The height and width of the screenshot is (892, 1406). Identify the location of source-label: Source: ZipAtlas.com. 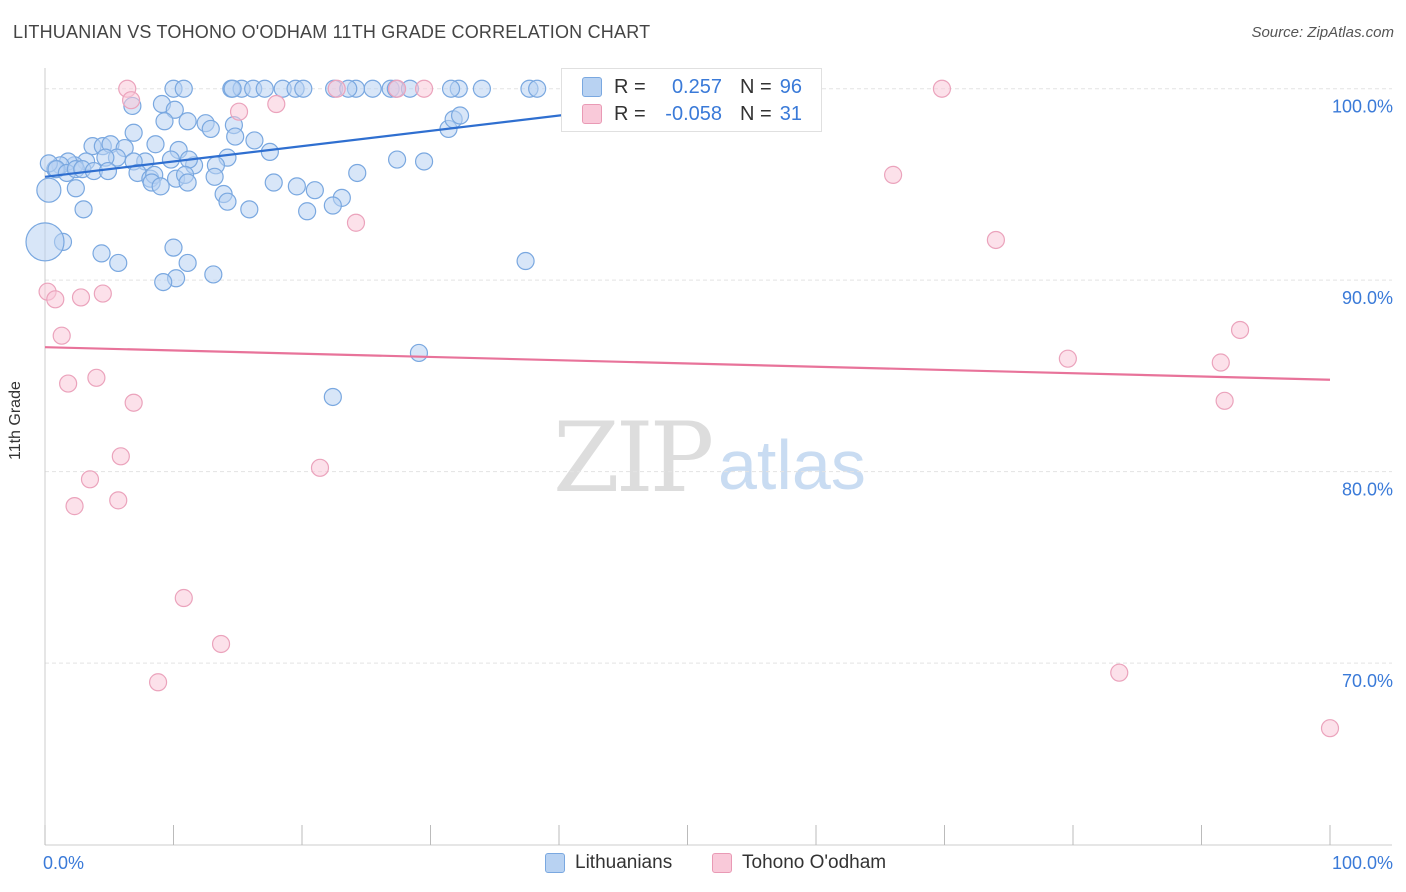
(1322, 32).